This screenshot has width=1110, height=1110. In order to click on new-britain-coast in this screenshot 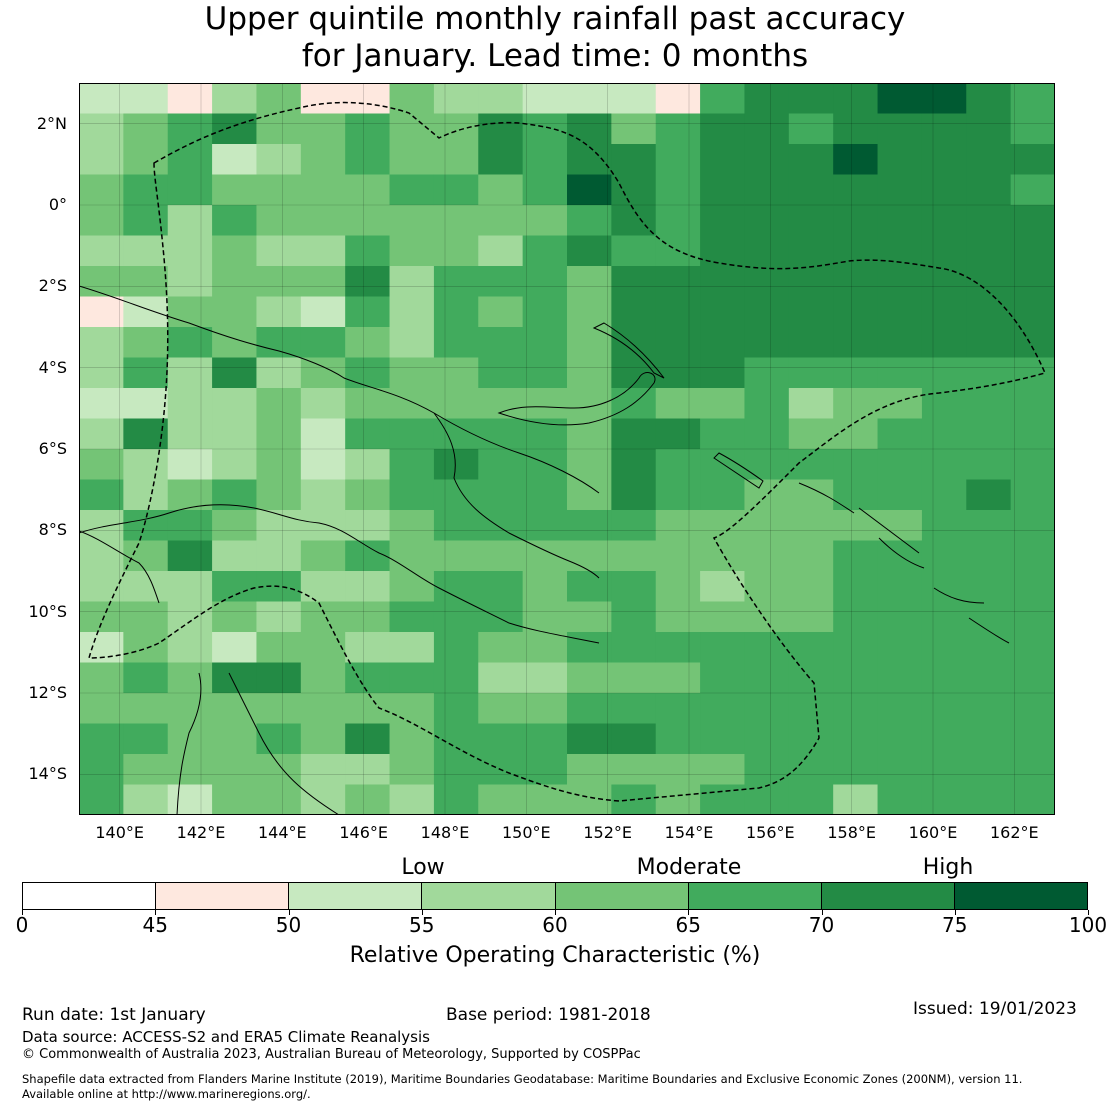, I will do `click(576, 399)`.